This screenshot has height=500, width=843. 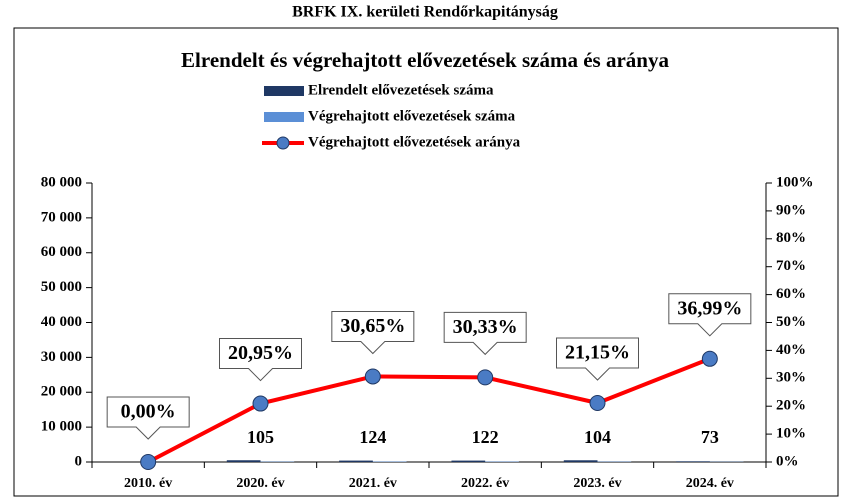 I want to click on legend-marker, so click(x=283, y=143).